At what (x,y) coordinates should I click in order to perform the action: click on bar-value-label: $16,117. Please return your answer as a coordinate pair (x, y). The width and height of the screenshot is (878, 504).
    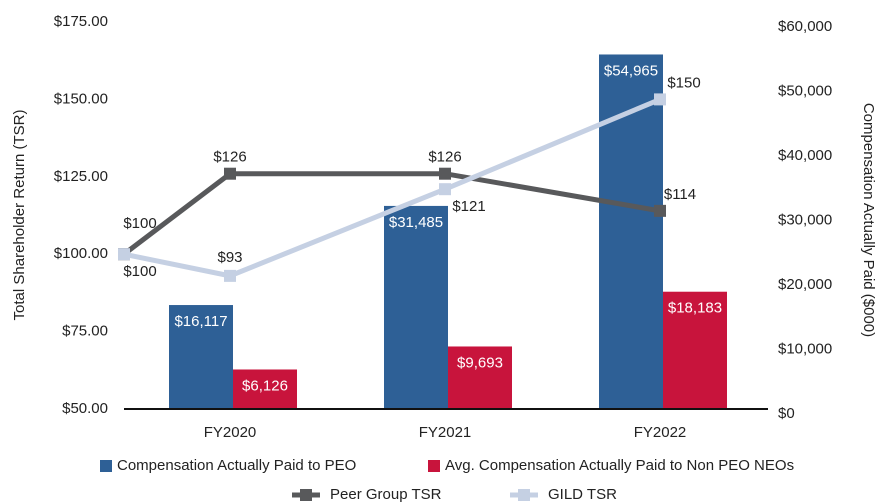
    Looking at the image, I should click on (200, 321).